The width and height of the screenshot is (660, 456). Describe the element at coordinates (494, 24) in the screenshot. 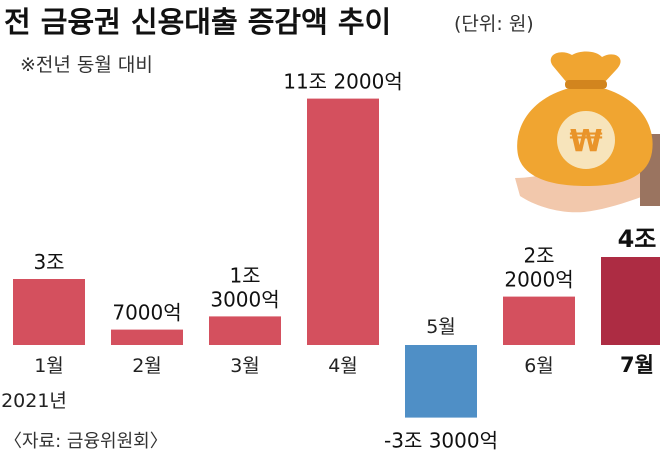

I see `unit-label: (단위: 원)` at that location.